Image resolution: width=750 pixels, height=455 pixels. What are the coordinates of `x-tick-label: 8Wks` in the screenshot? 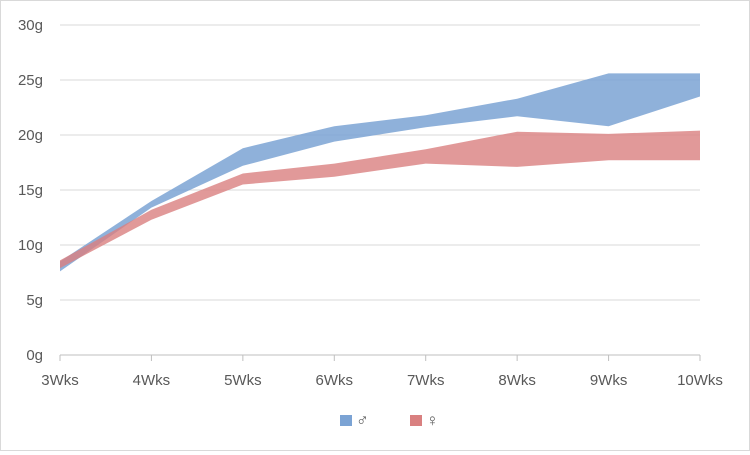 It's located at (517, 380).